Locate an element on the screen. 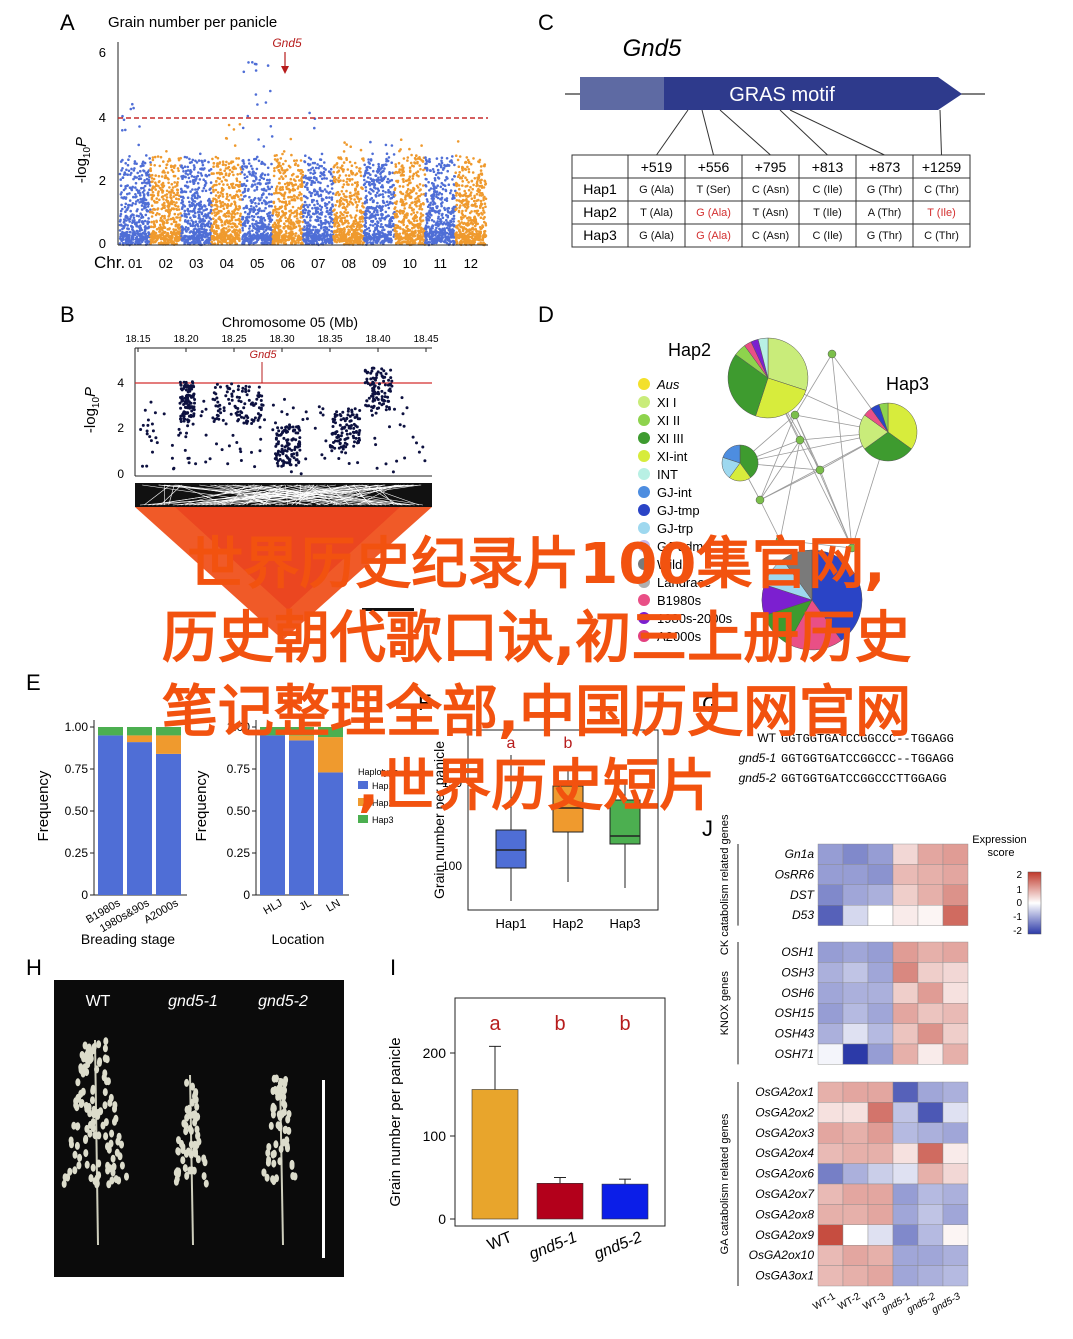 This screenshot has height=1339, width=1073. manhattan-plot is located at coordinates (303, 154).